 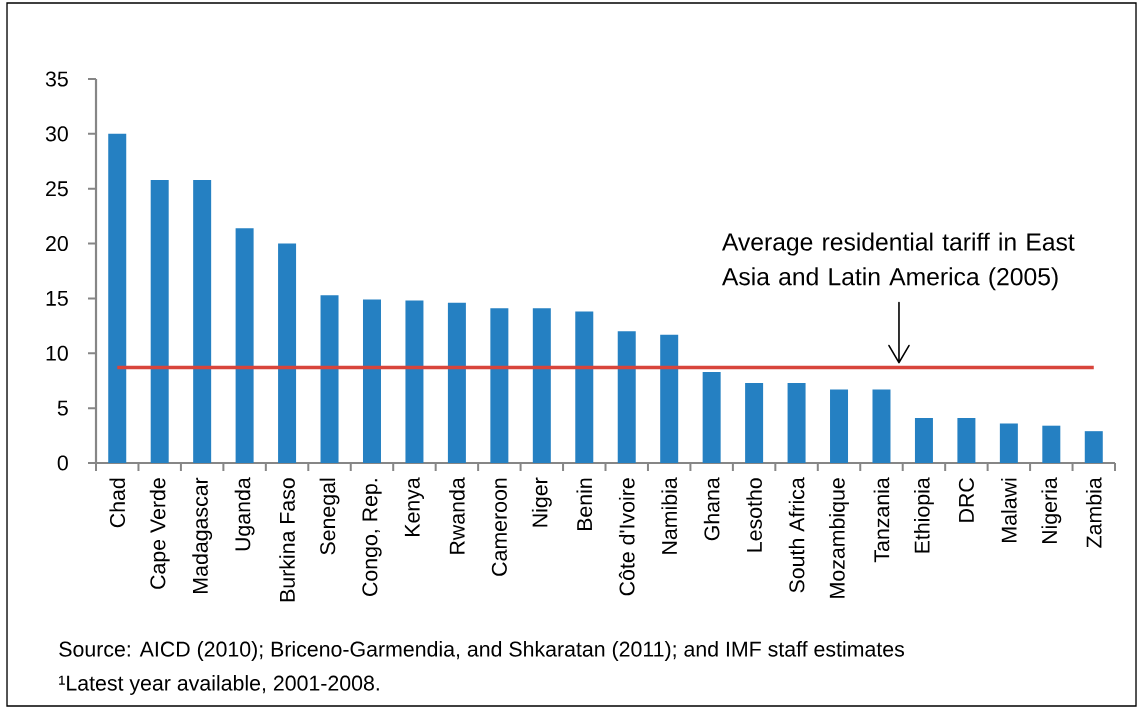 I want to click on y-tick-label: 30, so click(x=56, y=134).